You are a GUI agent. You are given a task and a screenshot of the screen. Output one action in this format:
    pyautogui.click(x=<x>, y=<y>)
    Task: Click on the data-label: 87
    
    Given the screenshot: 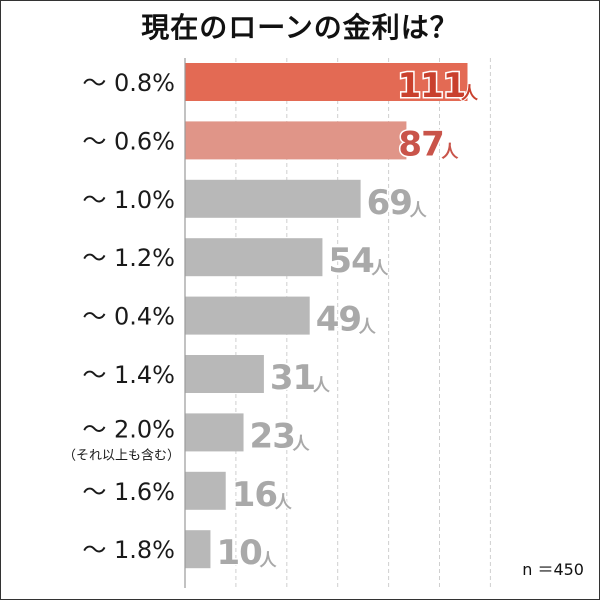 What is the action you would take?
    pyautogui.click(x=420, y=144)
    